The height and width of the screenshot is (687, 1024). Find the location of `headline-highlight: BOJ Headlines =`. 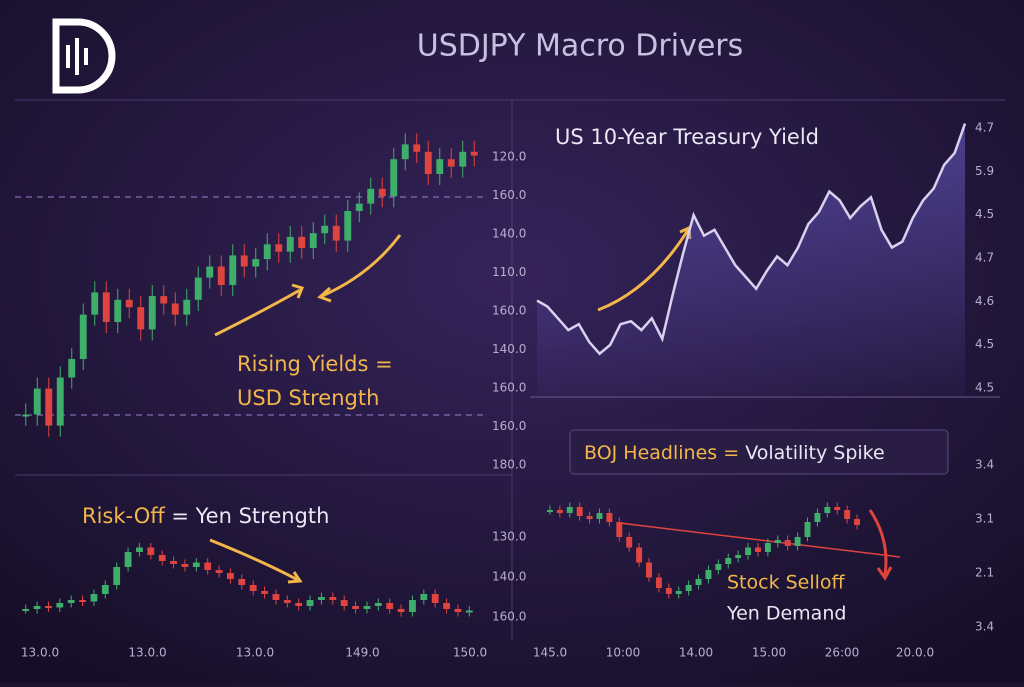

headline-highlight: BOJ Headlines = is located at coordinates (661, 453).